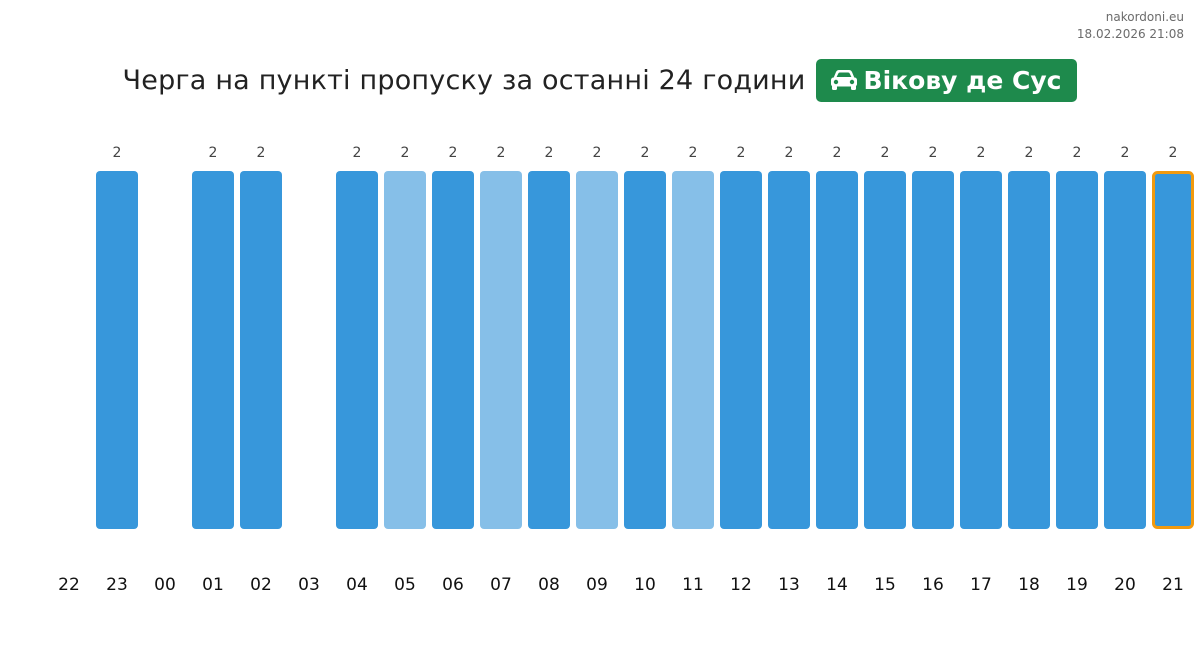 Image resolution: width=1200 pixels, height=651 pixels. What do you see at coordinates (261, 153) in the screenshot?
I see `value-label-02: 2` at bounding box center [261, 153].